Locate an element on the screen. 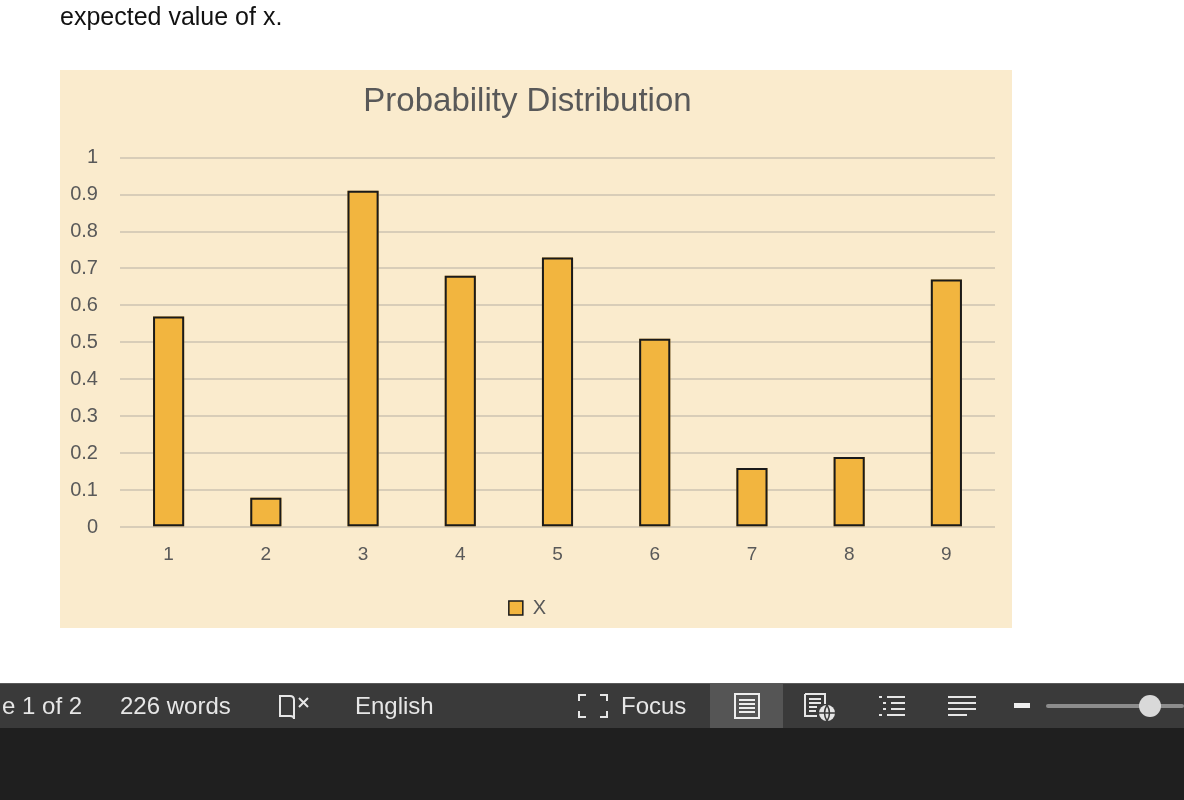 This screenshot has height=800, width=1184. x-tick-label: 1 is located at coordinates (168, 553).